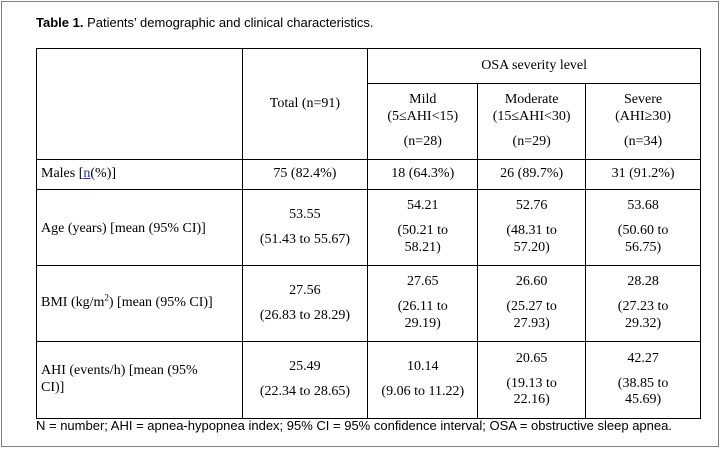 This screenshot has width=722, height=450. Describe the element at coordinates (531, 358) in the screenshot. I see `ahi-moderate-mean: 20.65` at that location.